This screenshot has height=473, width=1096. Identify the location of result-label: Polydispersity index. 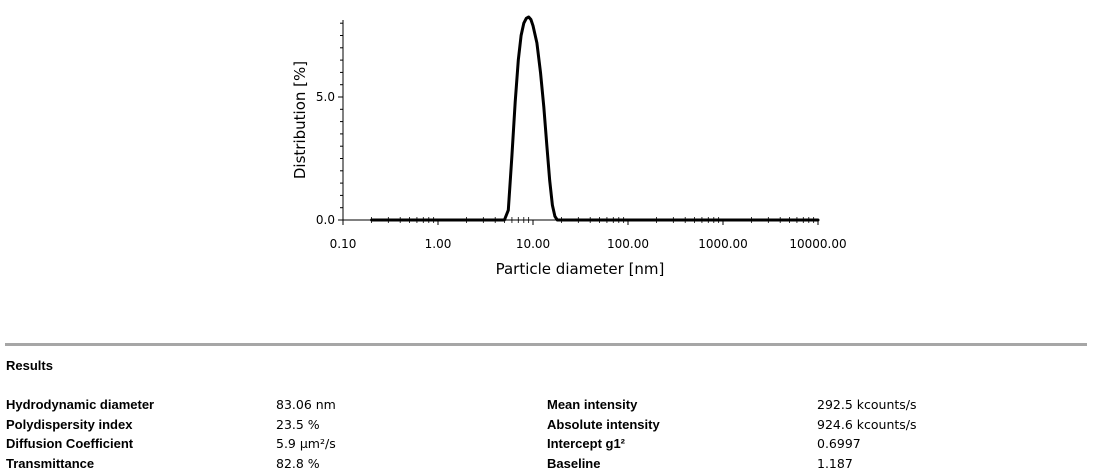
(80, 425).